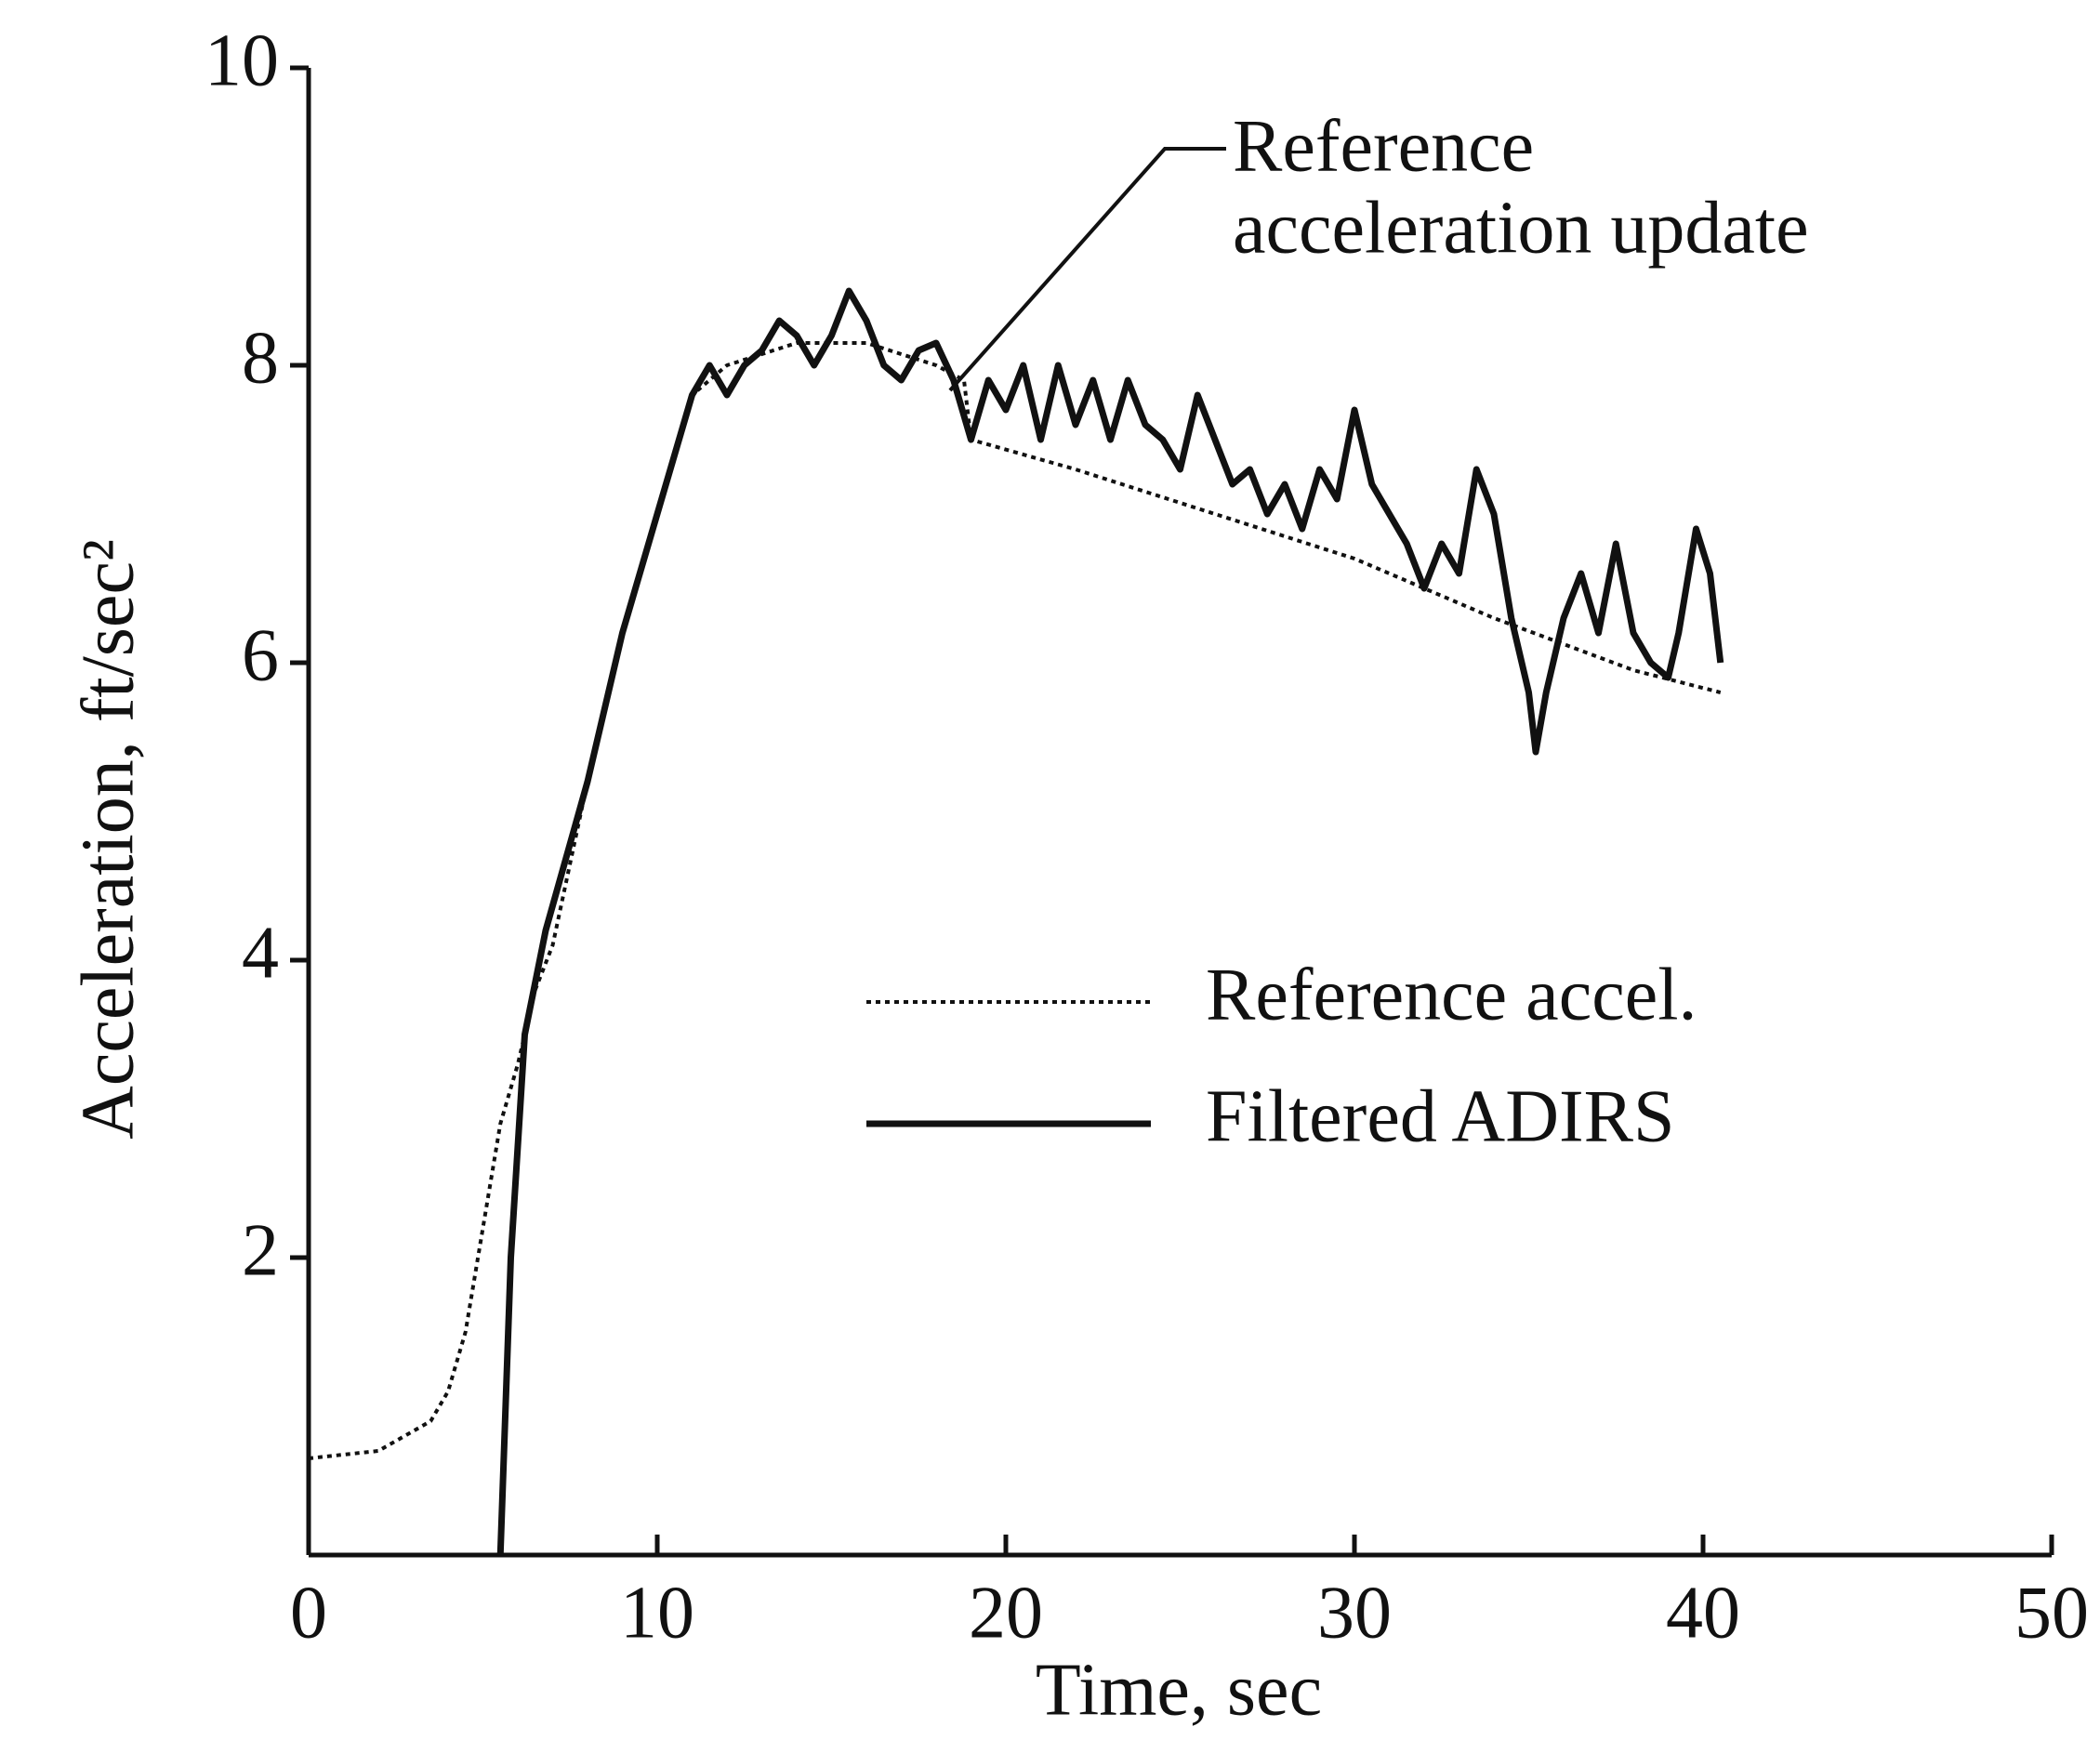  I want to click on annotation: acceleration update, so click(1521, 228).